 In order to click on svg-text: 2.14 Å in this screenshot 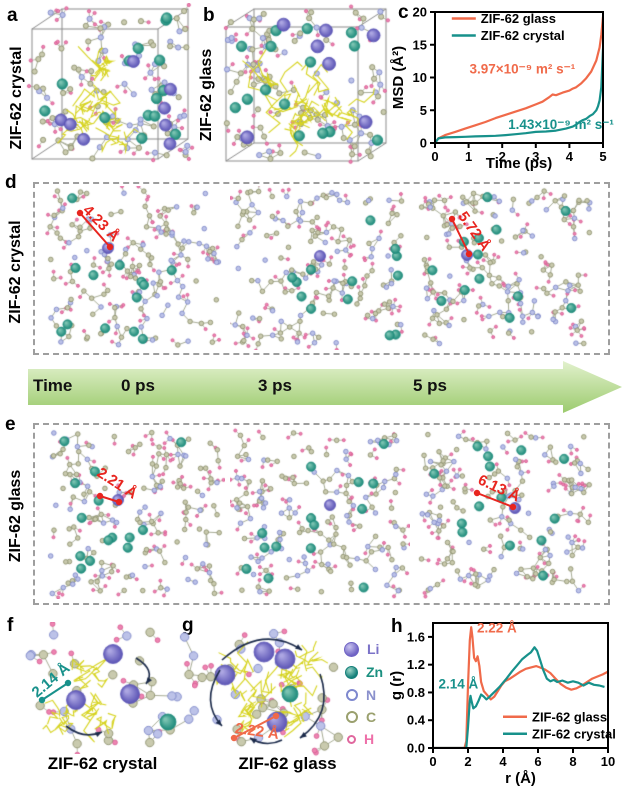, I will do `click(458, 683)`.